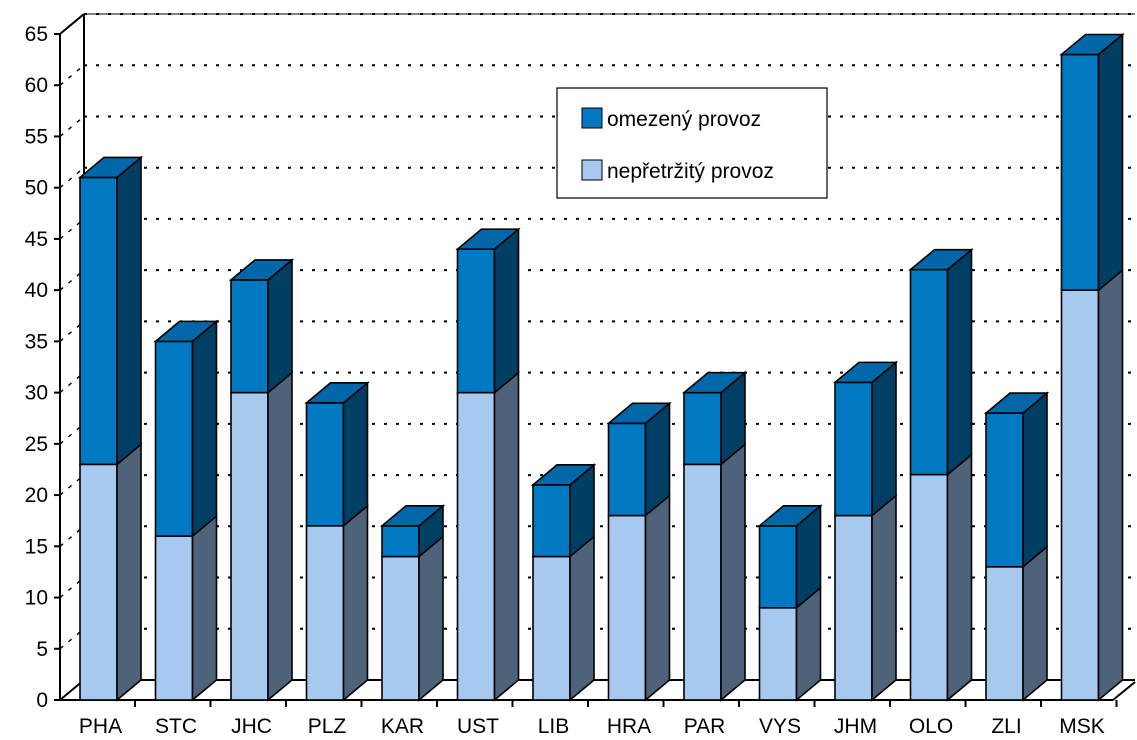 This screenshot has width=1137, height=740. What do you see at coordinates (478, 726) in the screenshot?
I see `x-tick-label-ust: UST` at bounding box center [478, 726].